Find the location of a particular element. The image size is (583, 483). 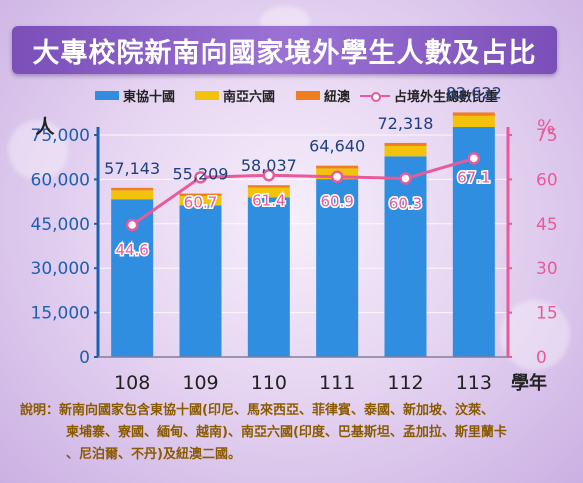

x-tick-label: 109 is located at coordinates (200, 383).